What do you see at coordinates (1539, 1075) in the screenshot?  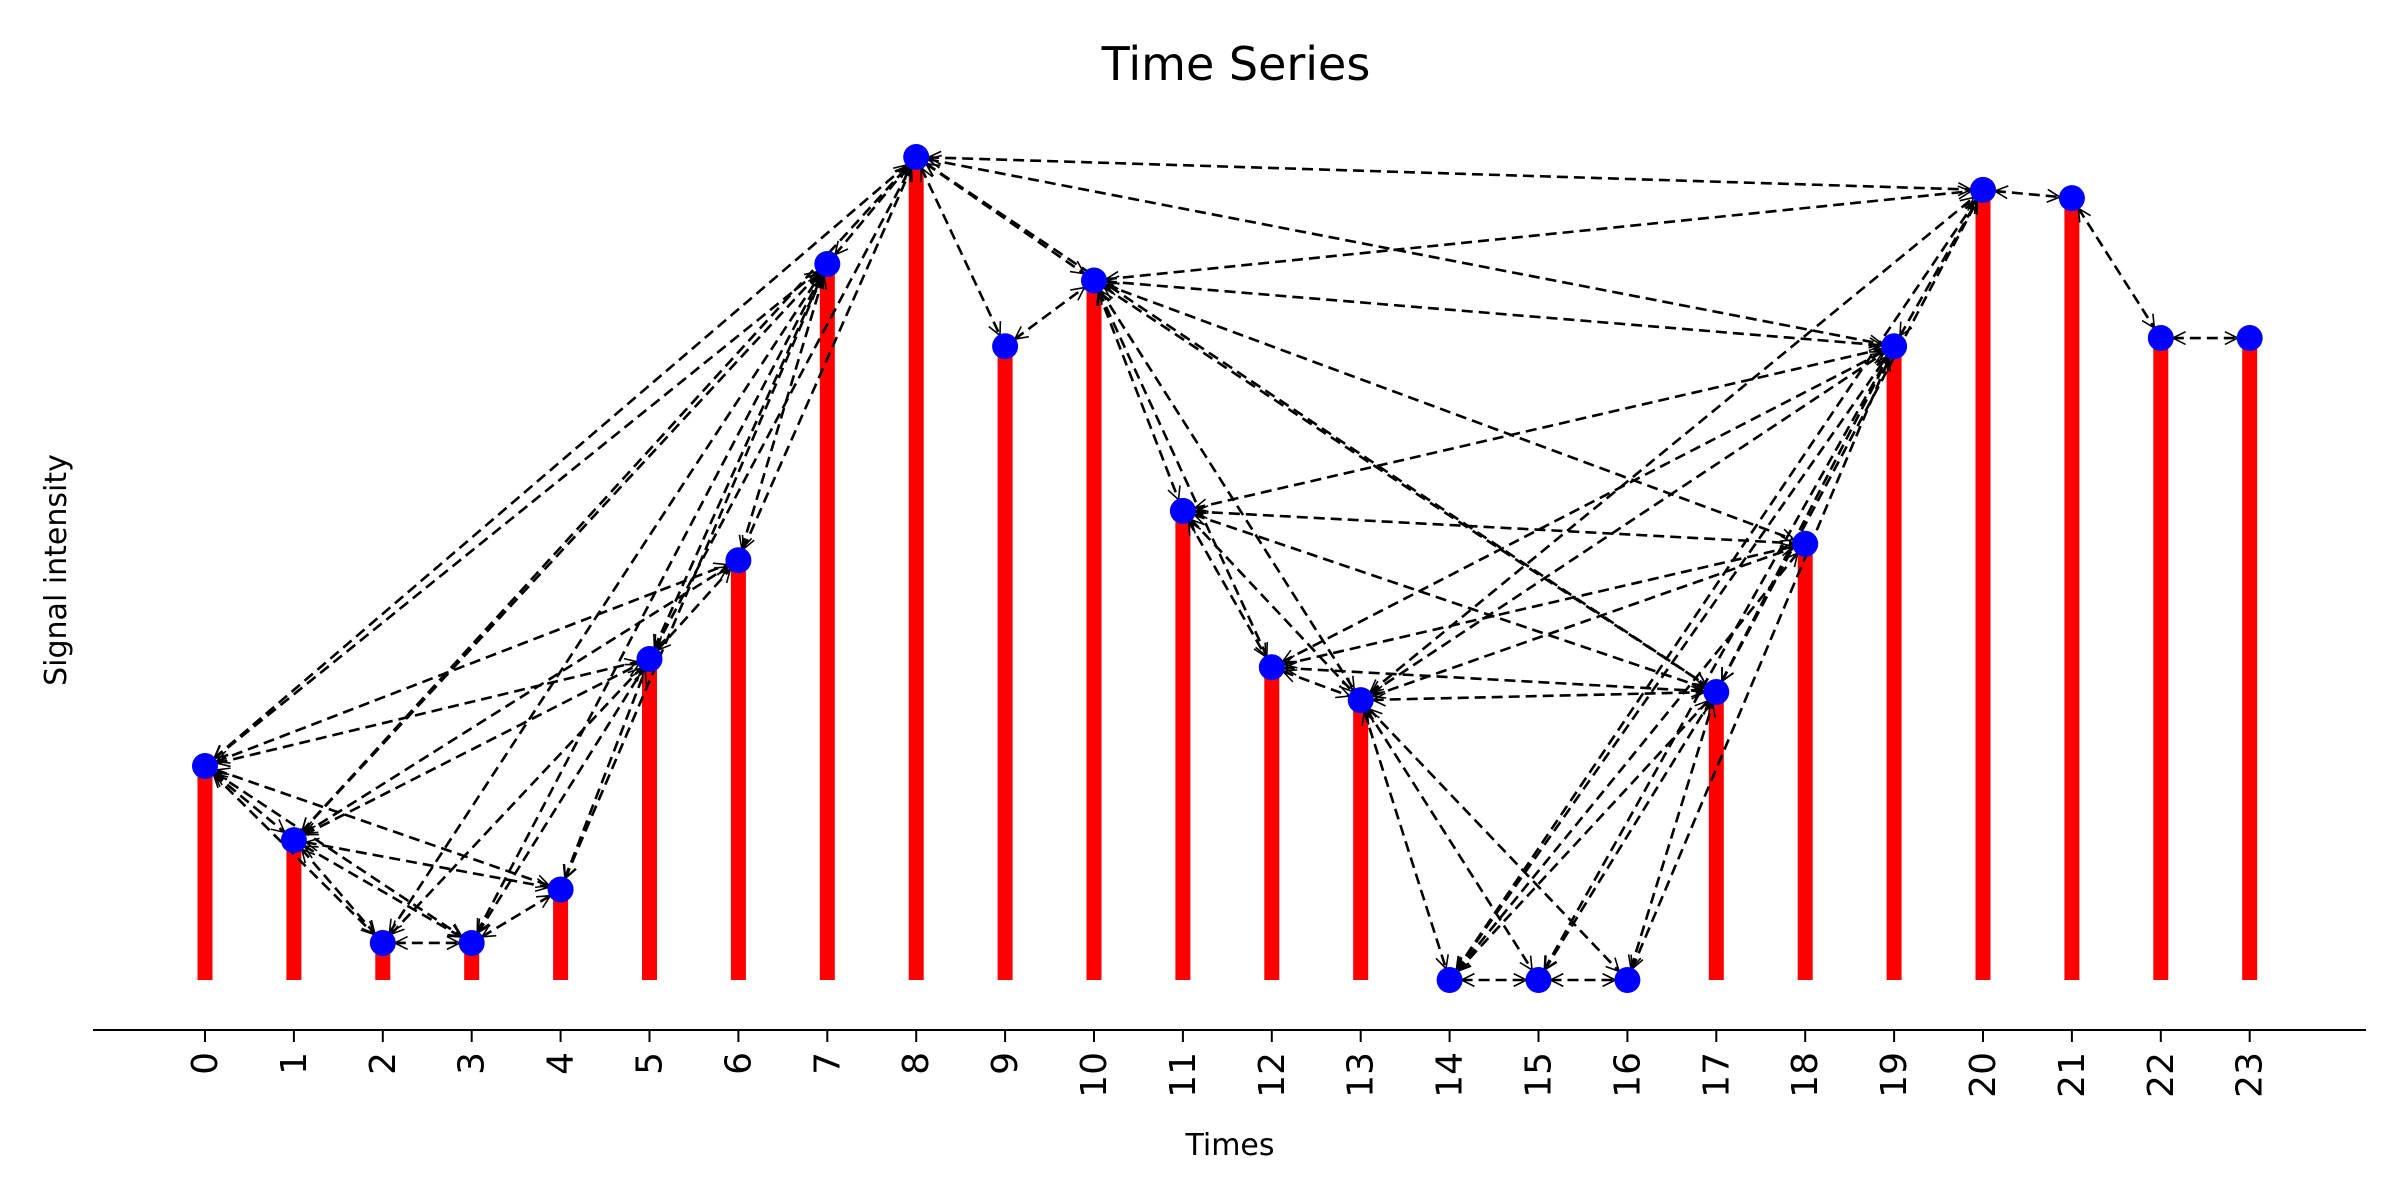 I see `x-tick-label-15: 15` at bounding box center [1539, 1075].